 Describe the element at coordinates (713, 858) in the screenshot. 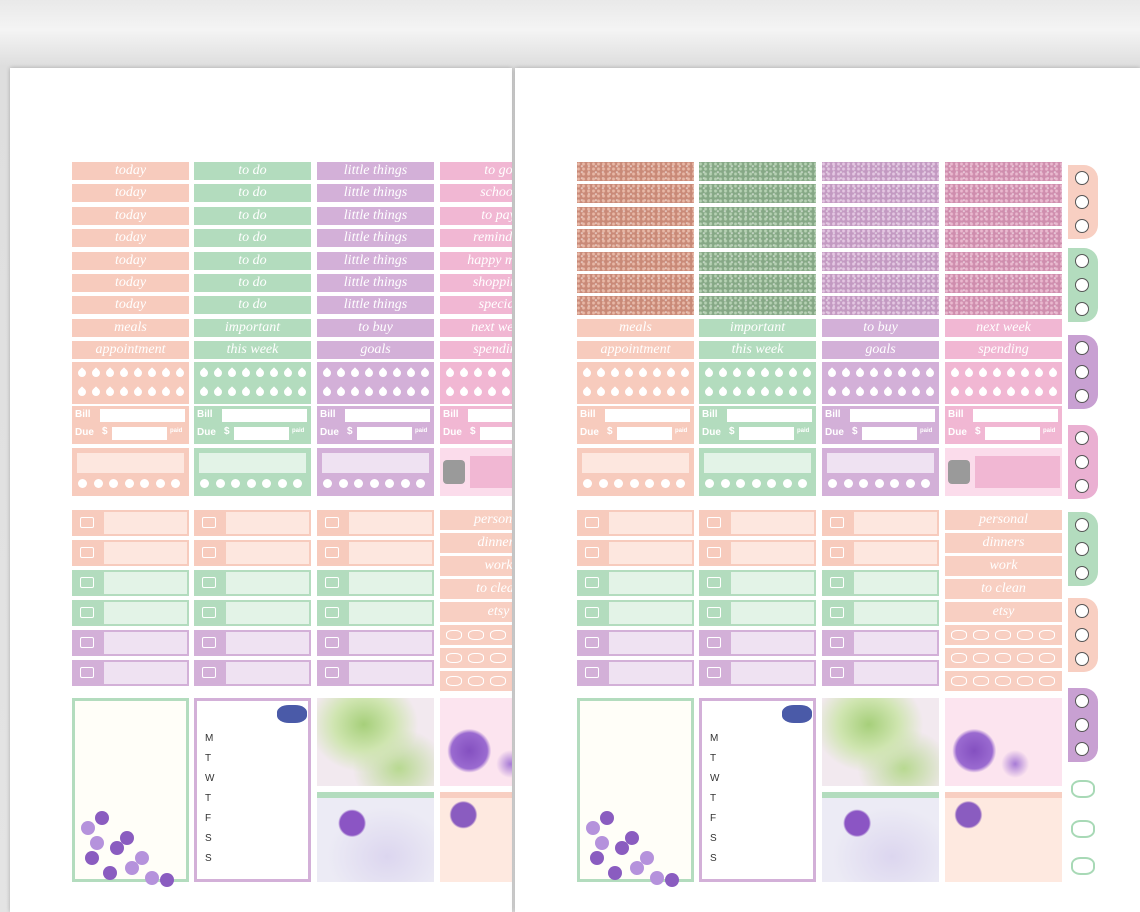

I see `weekday-label: S` at that location.